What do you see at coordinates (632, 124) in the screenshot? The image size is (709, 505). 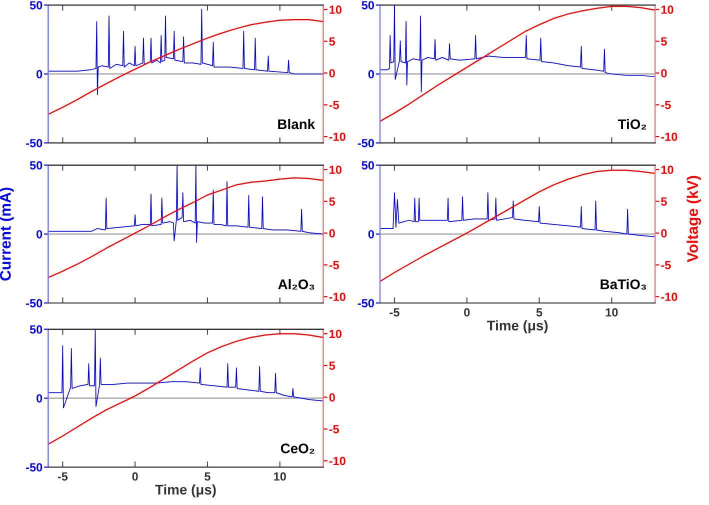 I see `annotation: TiO₂` at bounding box center [632, 124].